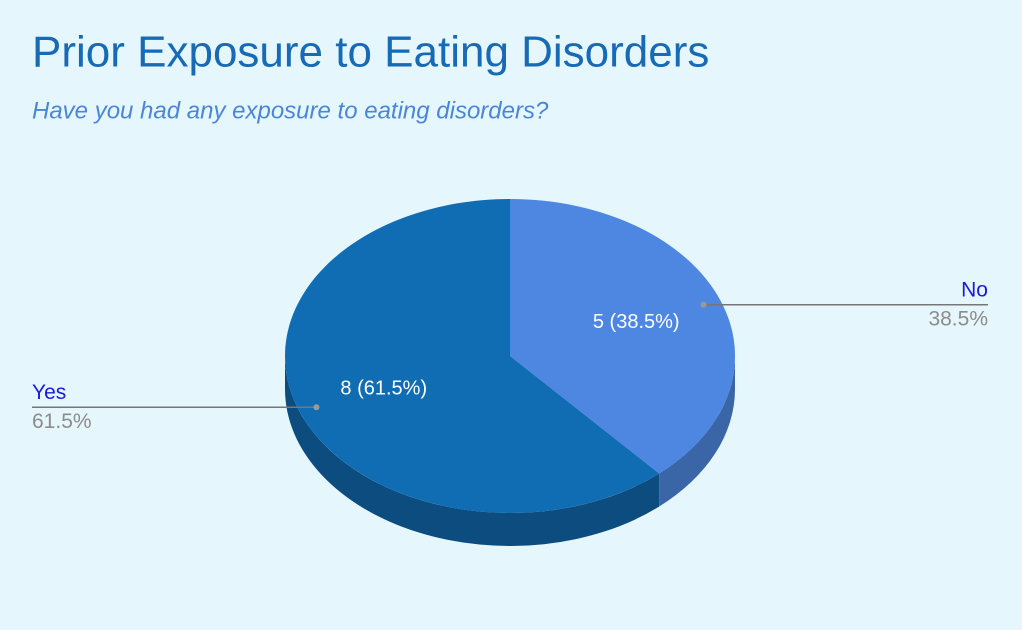 This screenshot has width=1022, height=630. What do you see at coordinates (958, 318) in the screenshot?
I see `legend-percent: 38.5%` at bounding box center [958, 318].